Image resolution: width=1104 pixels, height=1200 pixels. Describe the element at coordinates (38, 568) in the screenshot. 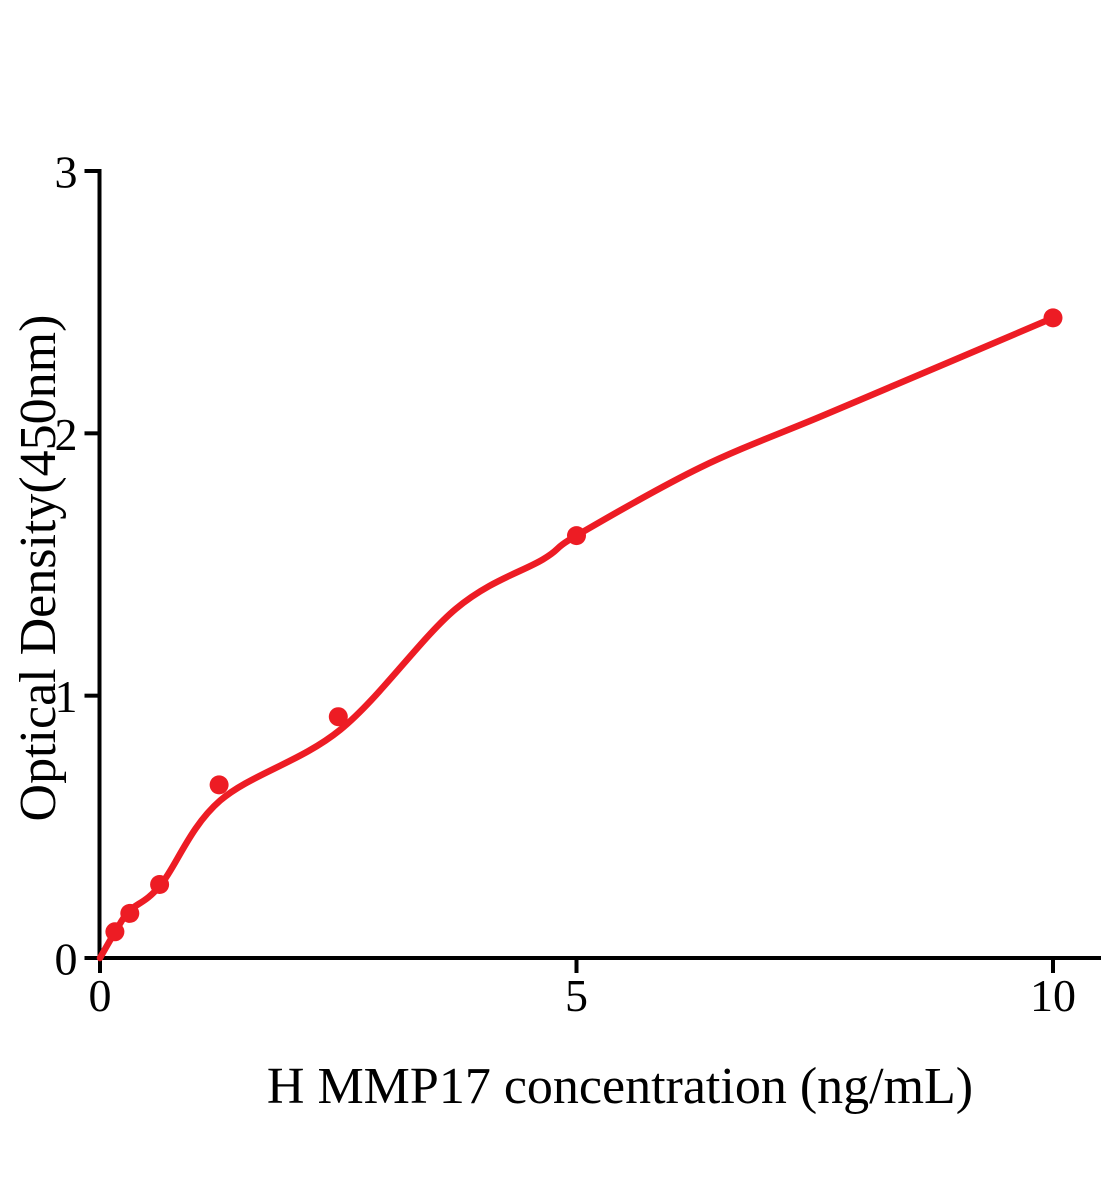

I see `y-axis-title: Optical Density(450nm)` at that location.